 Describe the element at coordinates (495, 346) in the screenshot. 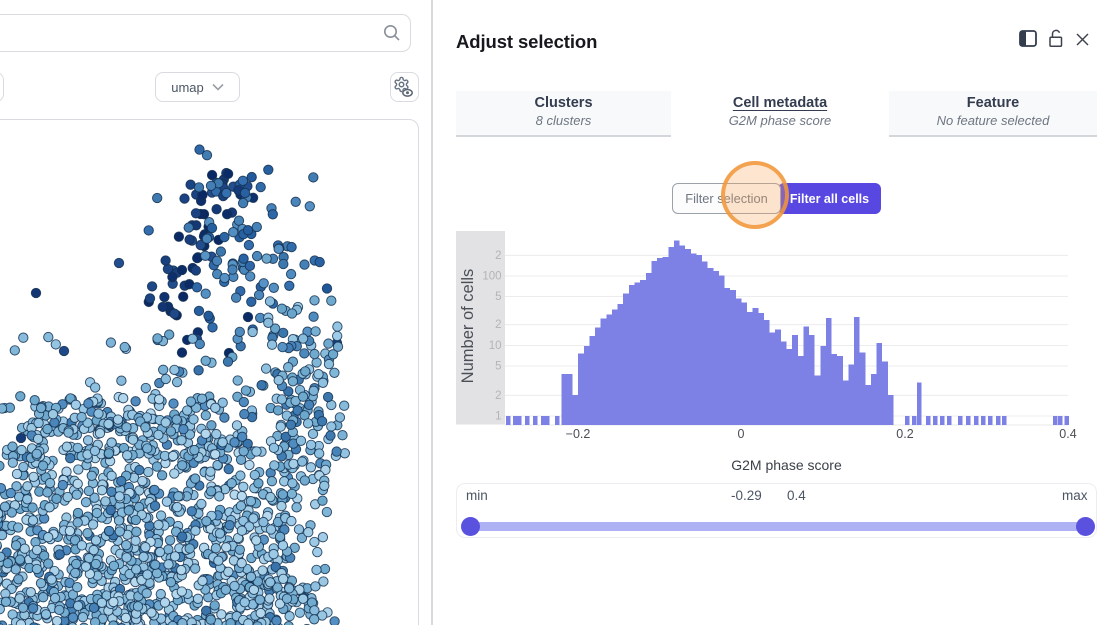

I see `svg-text: 10` at that location.